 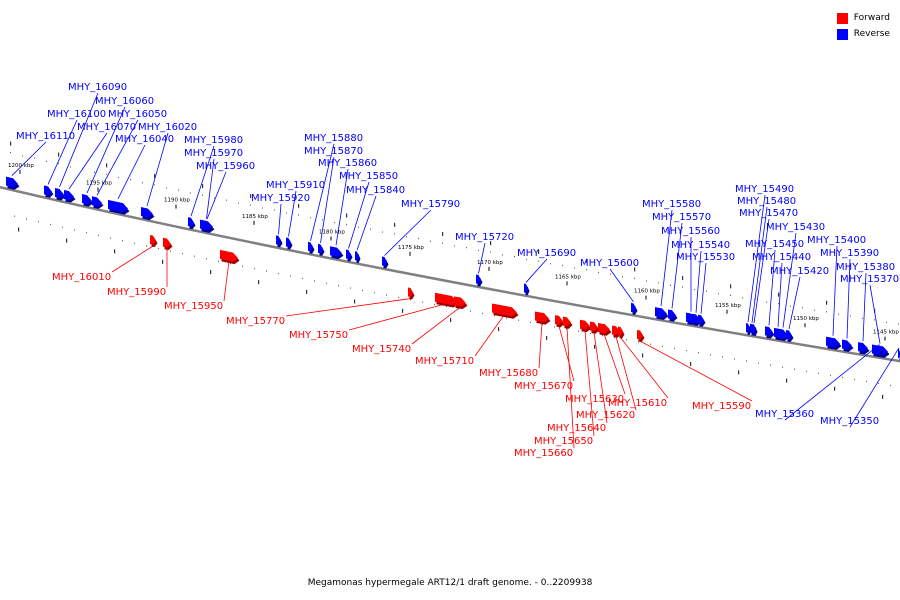 I want to click on gene-label-MHY_15870: MHY_15870, so click(x=333, y=151).